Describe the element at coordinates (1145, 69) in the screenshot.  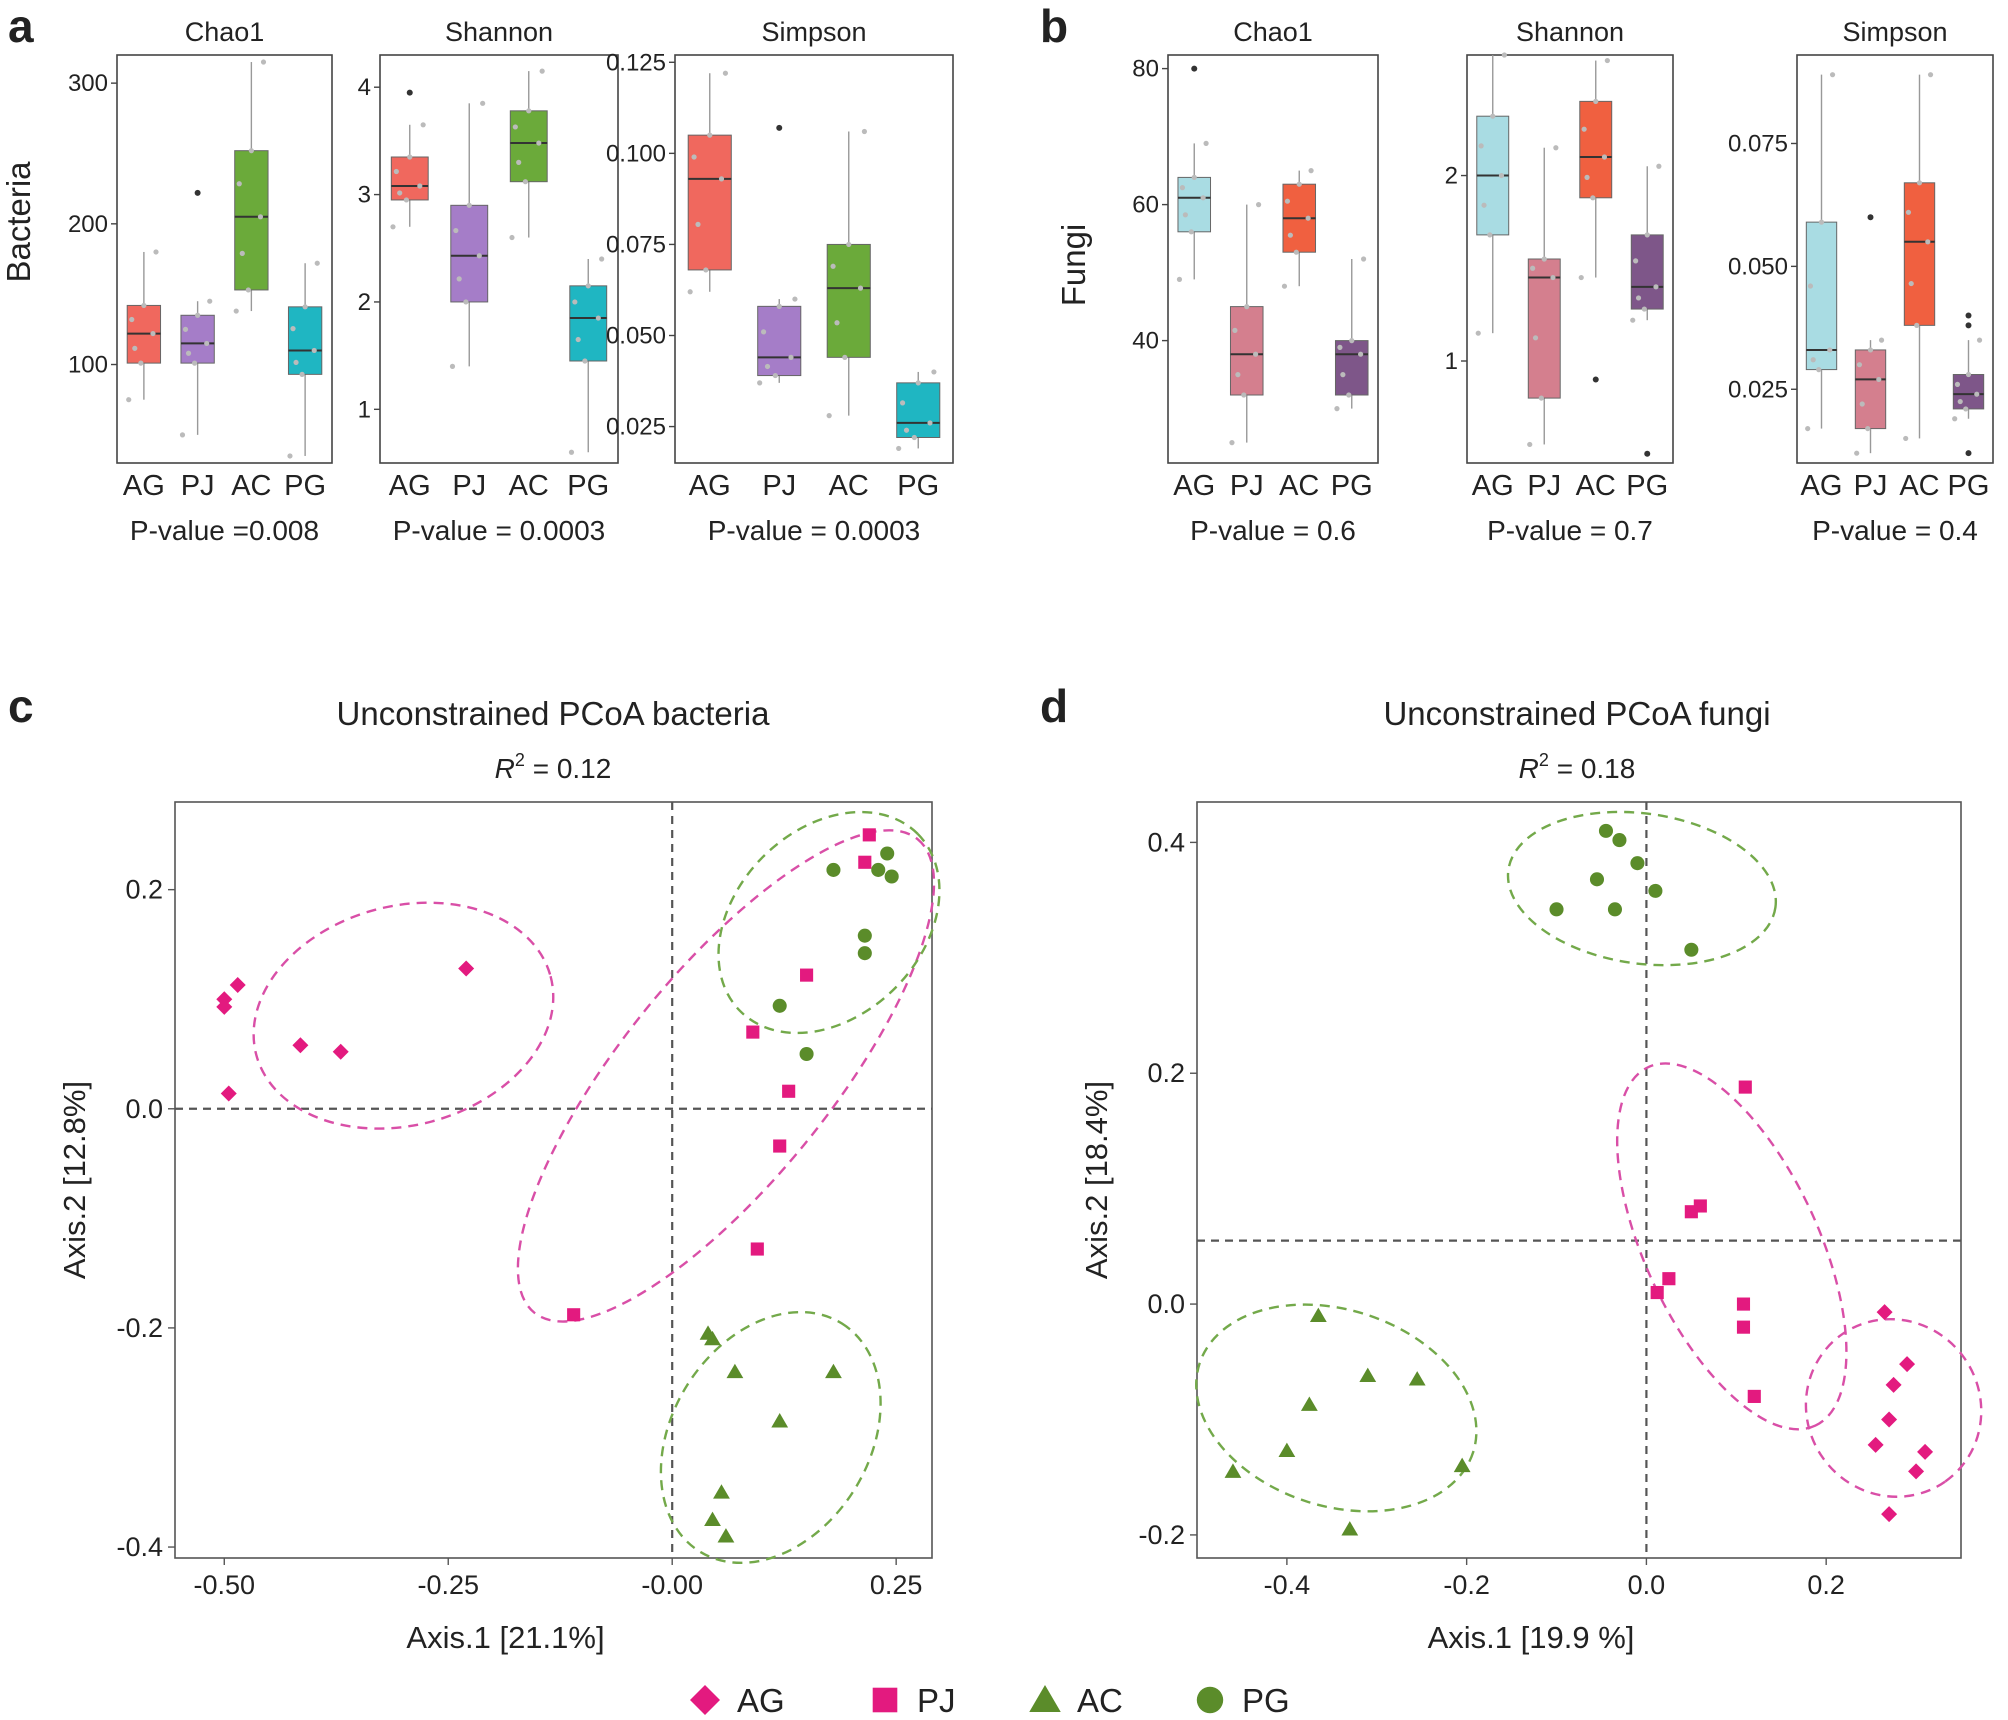
I see `y-tick-label: 80` at that location.